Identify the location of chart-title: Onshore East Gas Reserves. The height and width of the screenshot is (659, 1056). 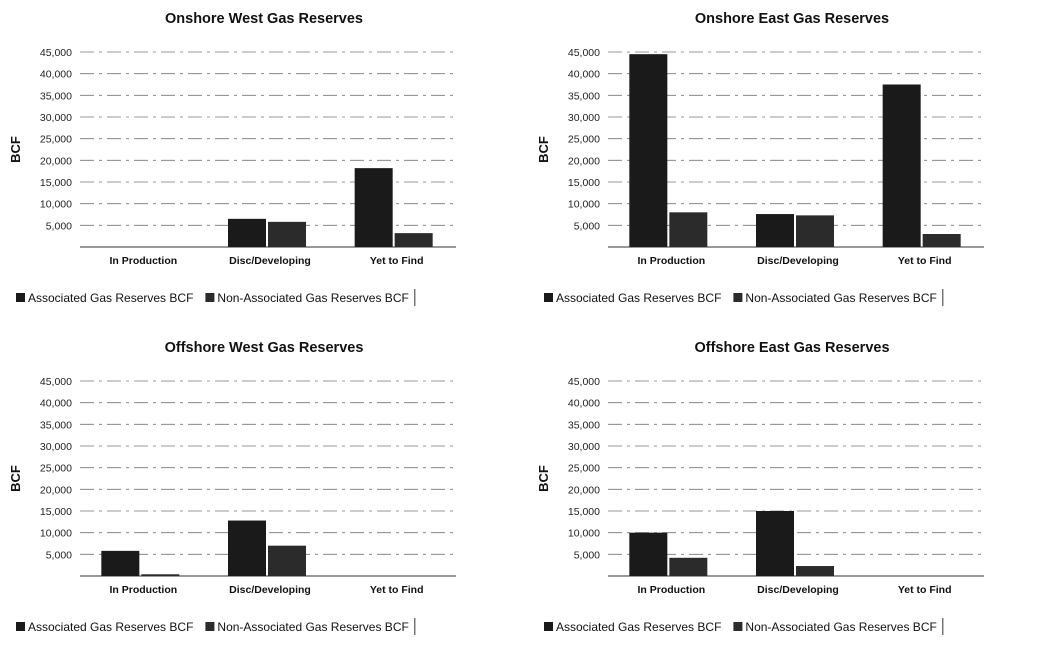
(792, 19).